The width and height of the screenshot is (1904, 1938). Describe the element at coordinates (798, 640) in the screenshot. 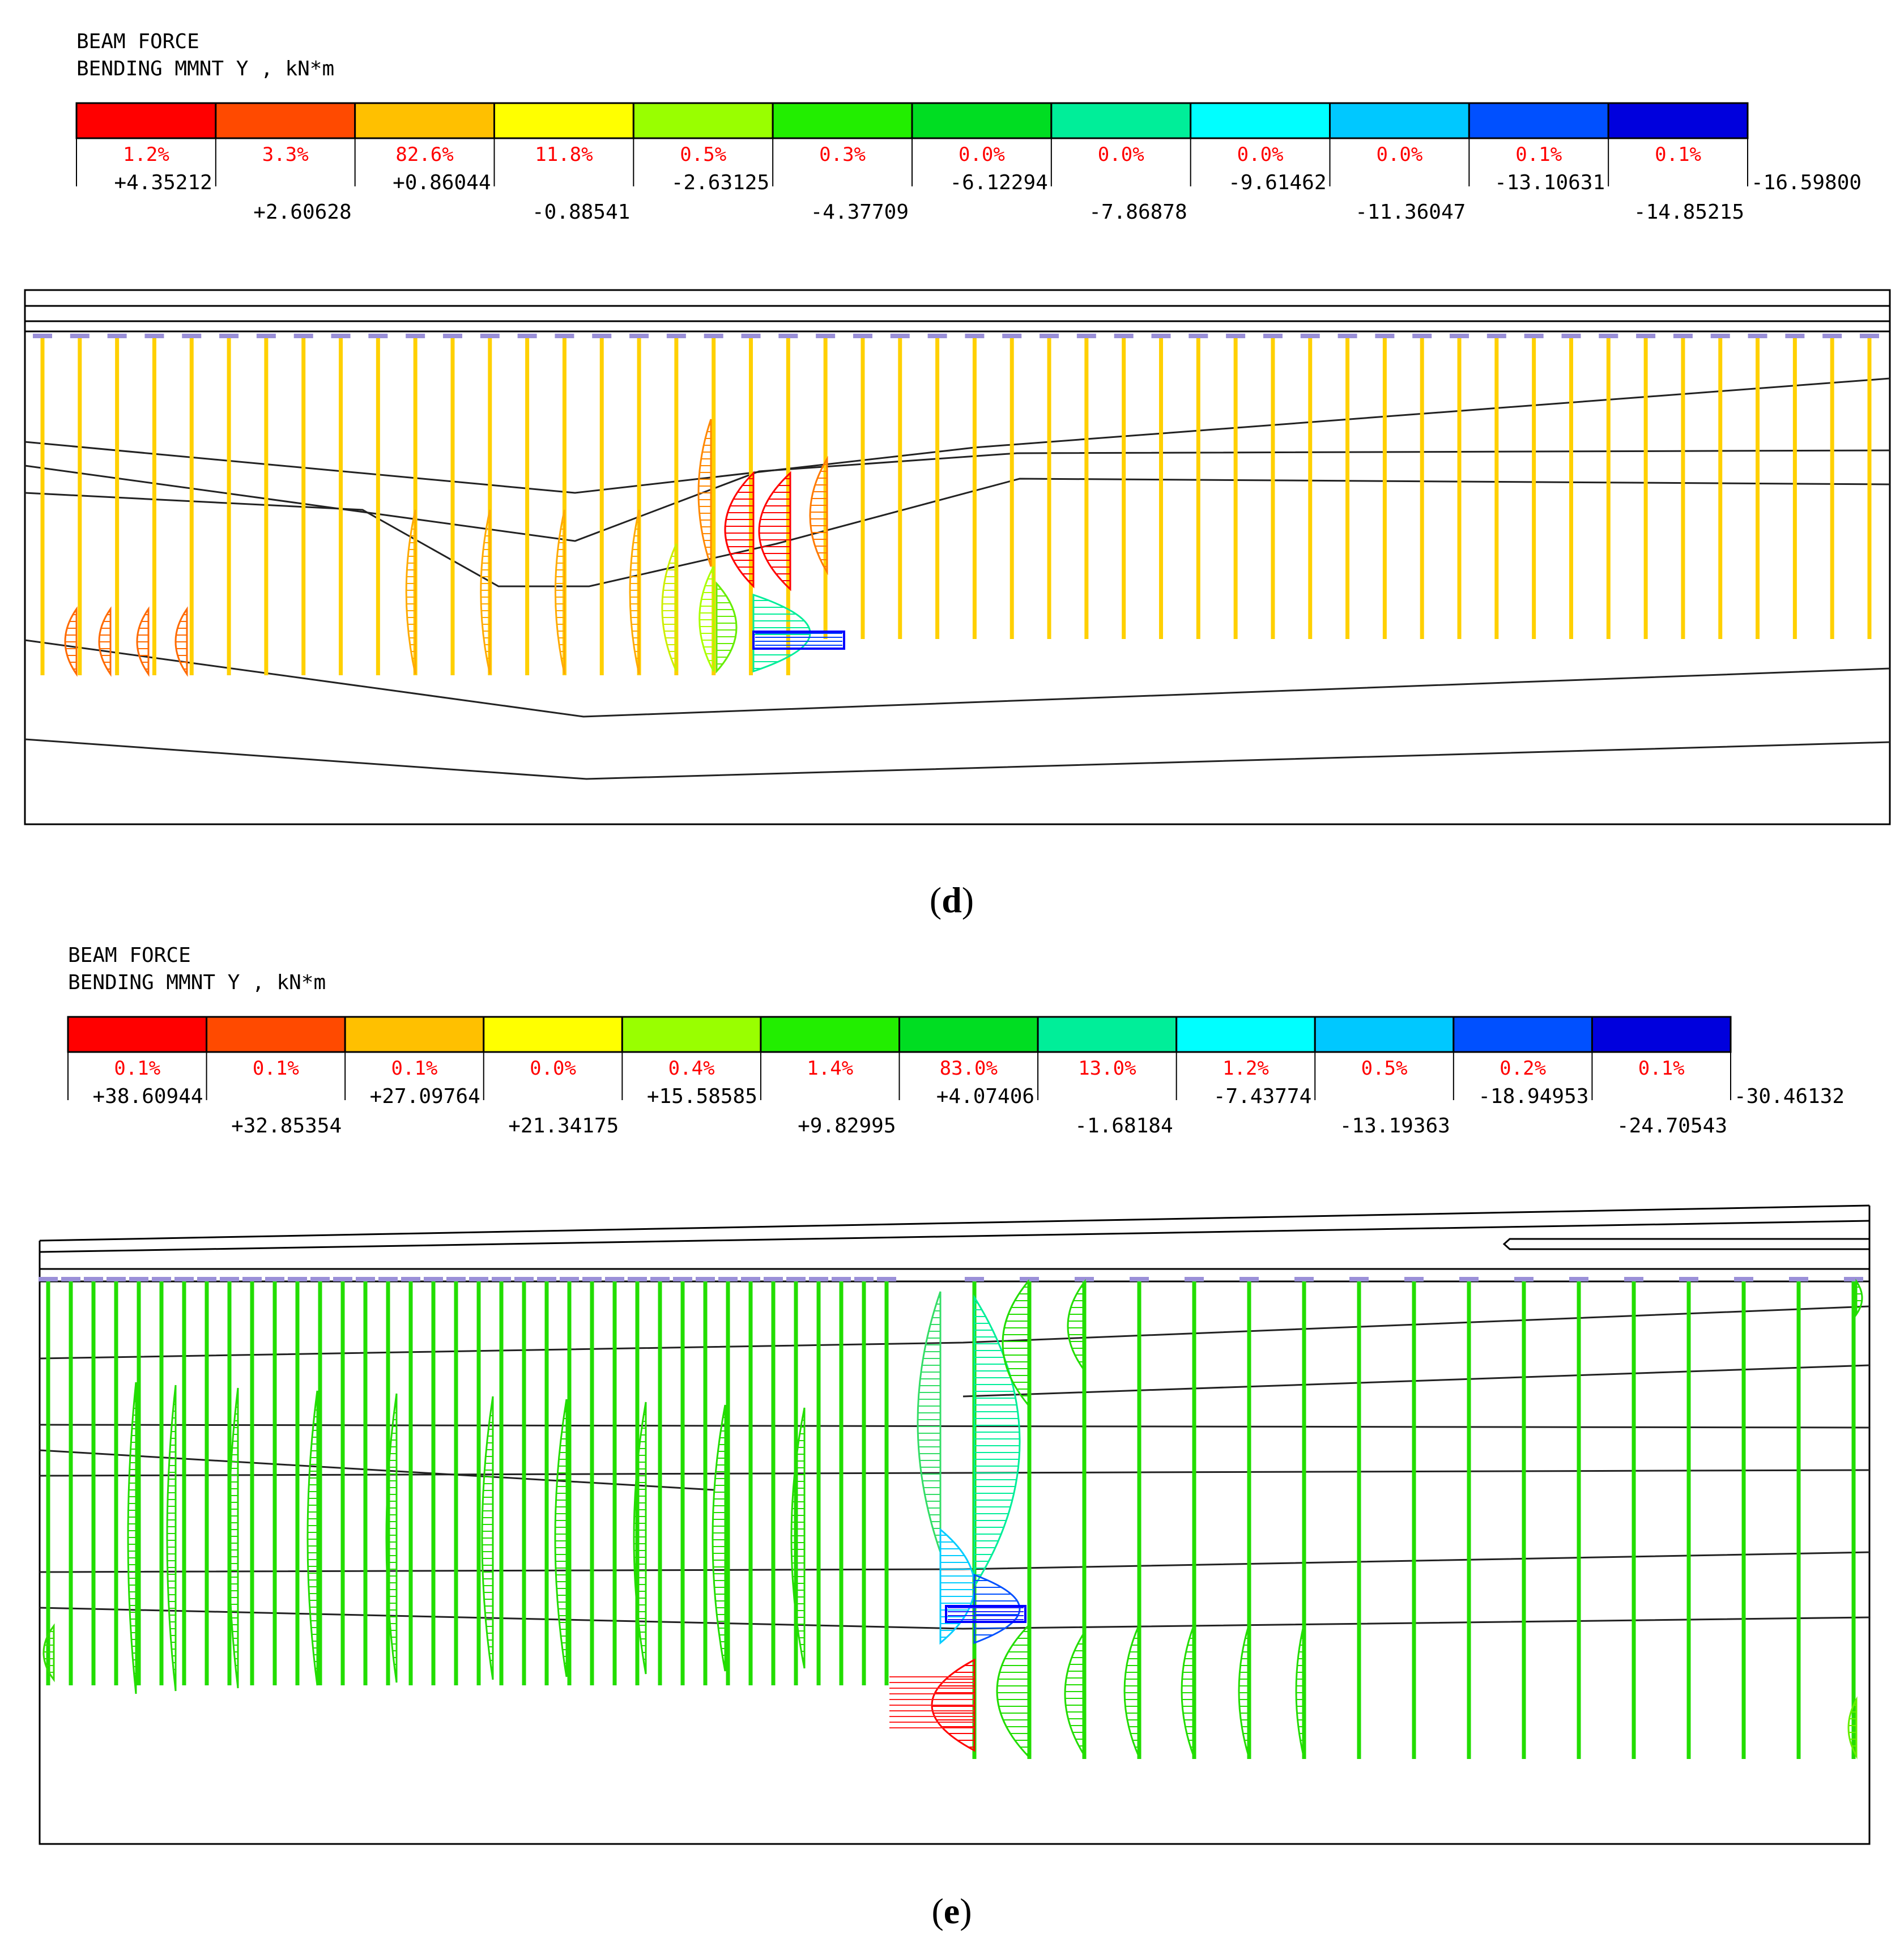

I see `moment-peak-negative` at that location.